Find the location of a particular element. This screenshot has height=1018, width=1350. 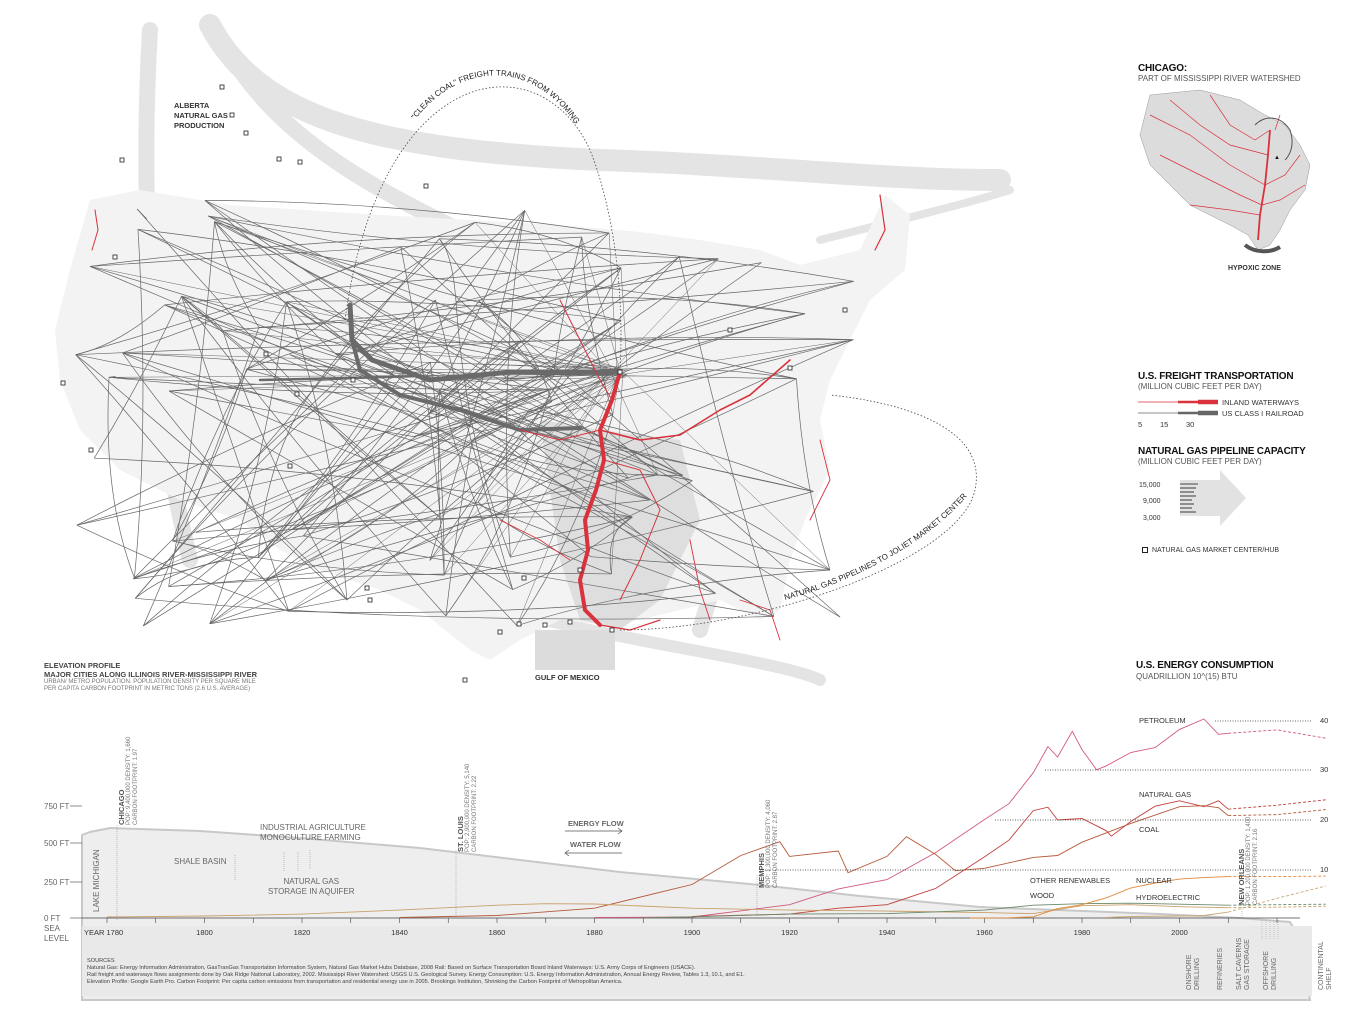

elevation-title: ELEVATION PROFILE is located at coordinates (82, 665).